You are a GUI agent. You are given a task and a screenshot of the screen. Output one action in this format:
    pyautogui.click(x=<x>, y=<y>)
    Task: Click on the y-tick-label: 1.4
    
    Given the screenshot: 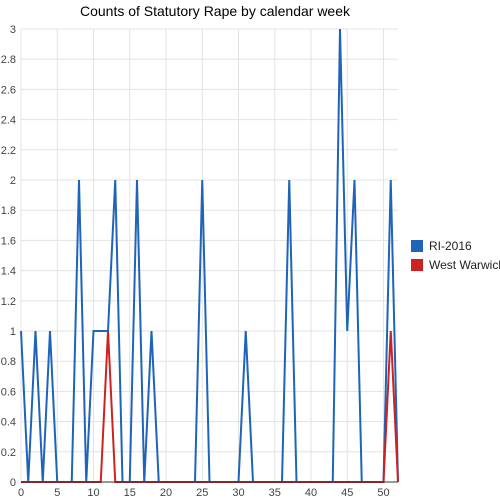 What is the action you would take?
    pyautogui.click(x=8, y=272)
    